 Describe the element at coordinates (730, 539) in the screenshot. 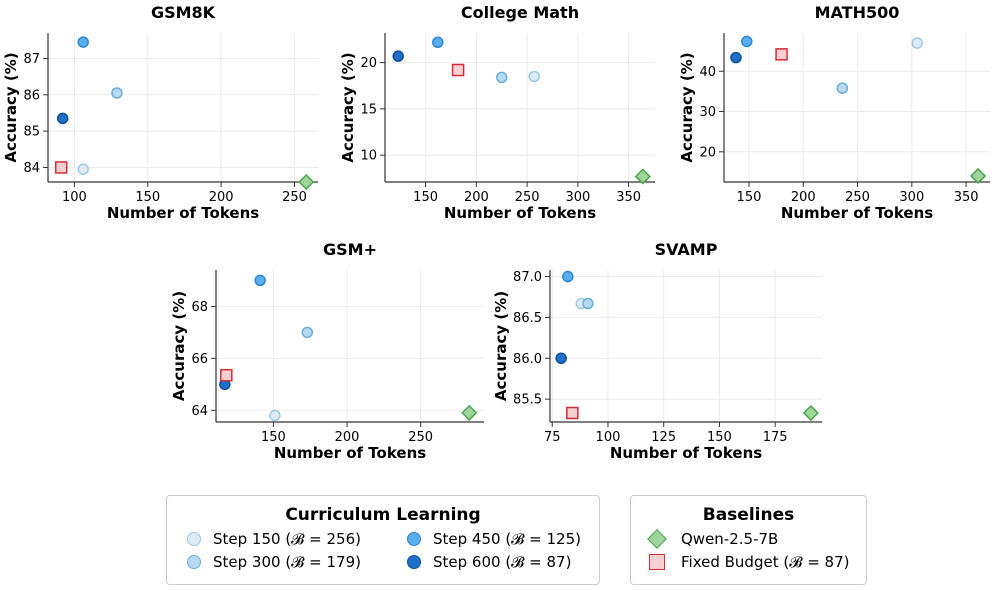

I see `legend-label-qwen: Qwen-2.5-7B` at that location.